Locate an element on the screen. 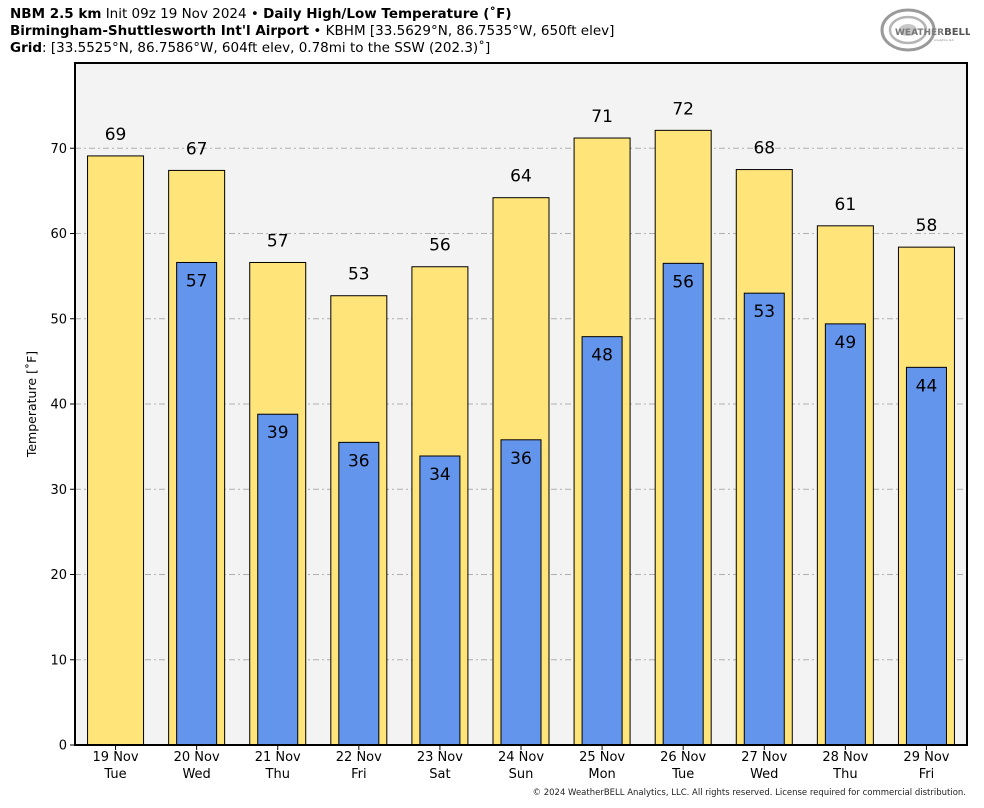 The height and width of the screenshot is (808, 984). x-tick-date: 21 Nov is located at coordinates (278, 757).